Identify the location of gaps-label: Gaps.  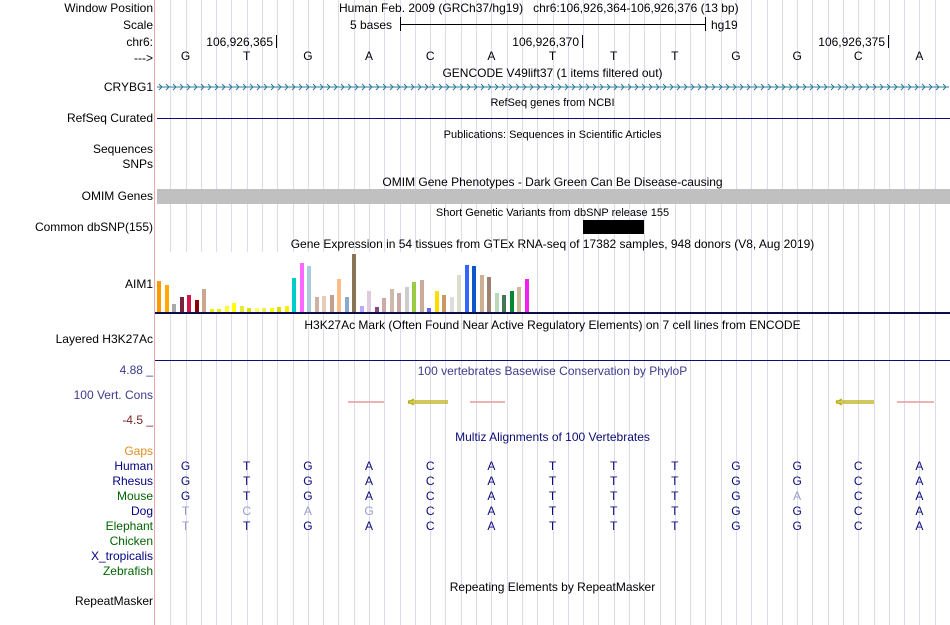
(138, 451).